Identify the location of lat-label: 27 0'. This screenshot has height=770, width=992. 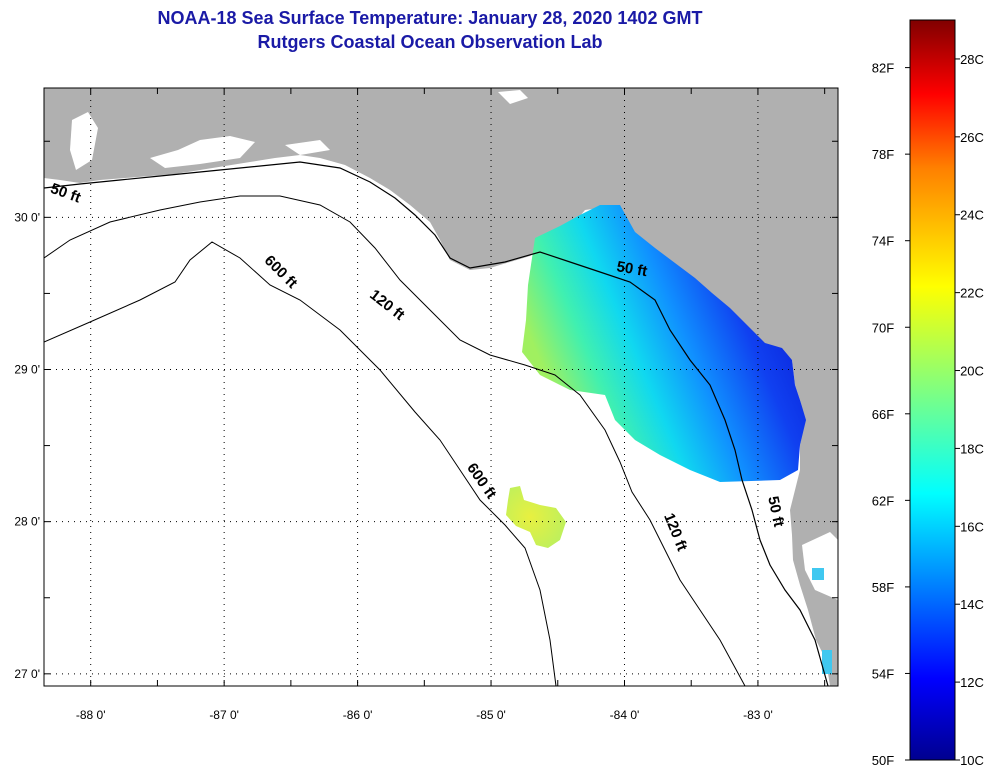
(27, 674).